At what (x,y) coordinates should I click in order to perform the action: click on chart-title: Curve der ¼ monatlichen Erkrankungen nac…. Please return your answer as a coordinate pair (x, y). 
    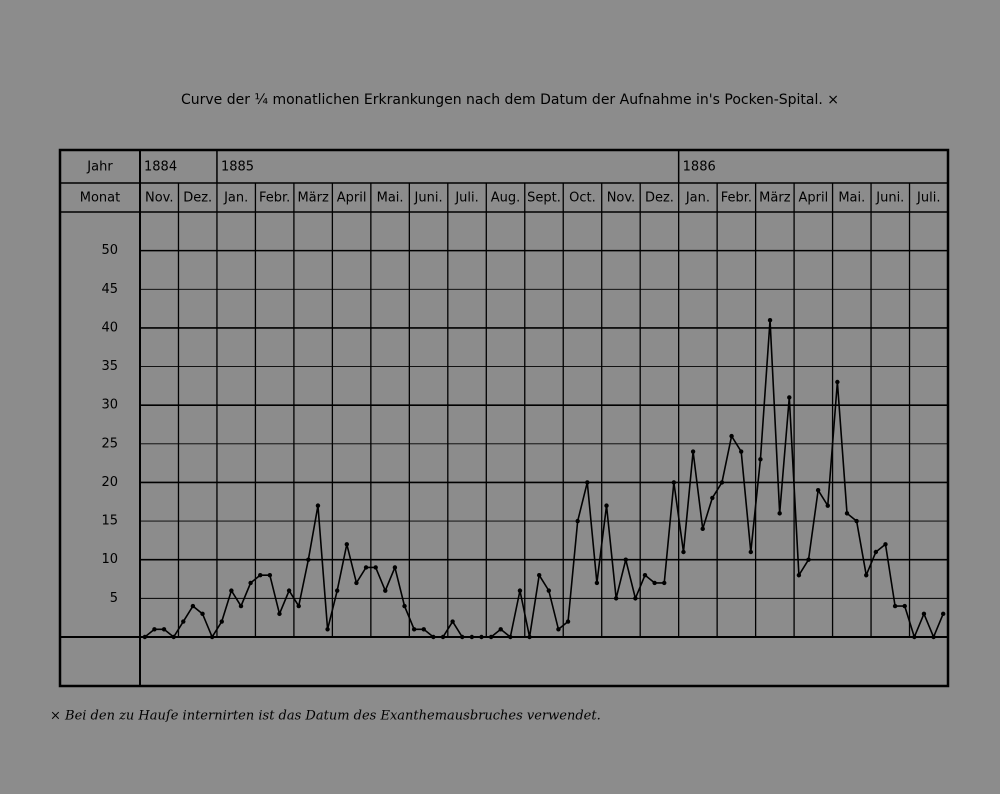
    Looking at the image, I should click on (510, 100).